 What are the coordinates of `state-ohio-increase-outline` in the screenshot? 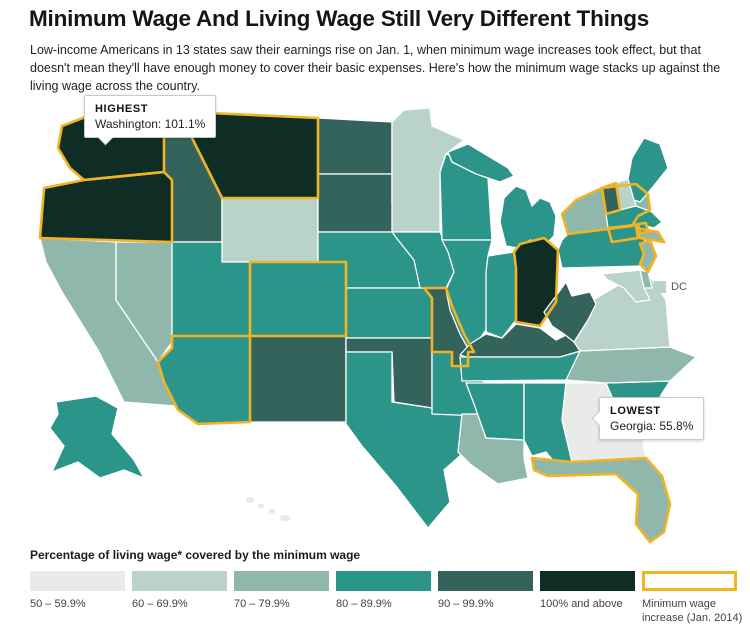 It's located at (536, 282).